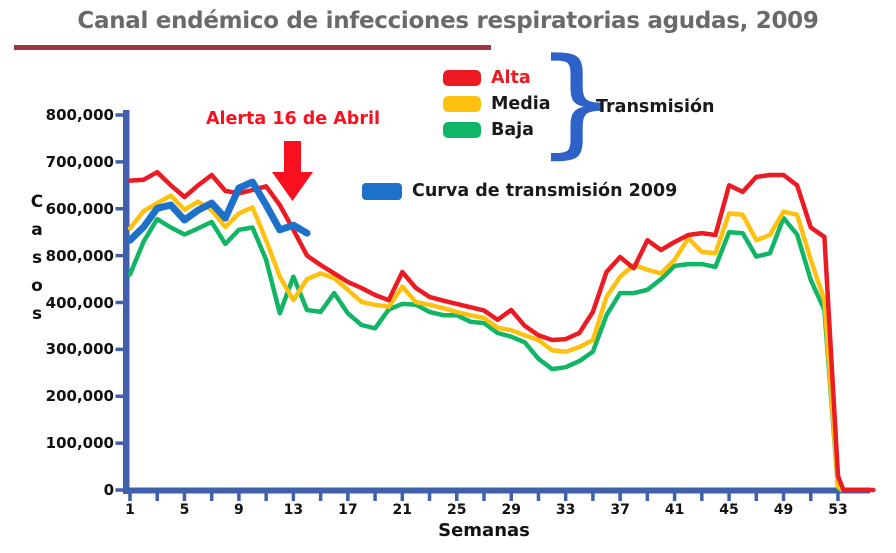 The image size is (896, 553). I want to click on media-swatch-icon, so click(462, 104).